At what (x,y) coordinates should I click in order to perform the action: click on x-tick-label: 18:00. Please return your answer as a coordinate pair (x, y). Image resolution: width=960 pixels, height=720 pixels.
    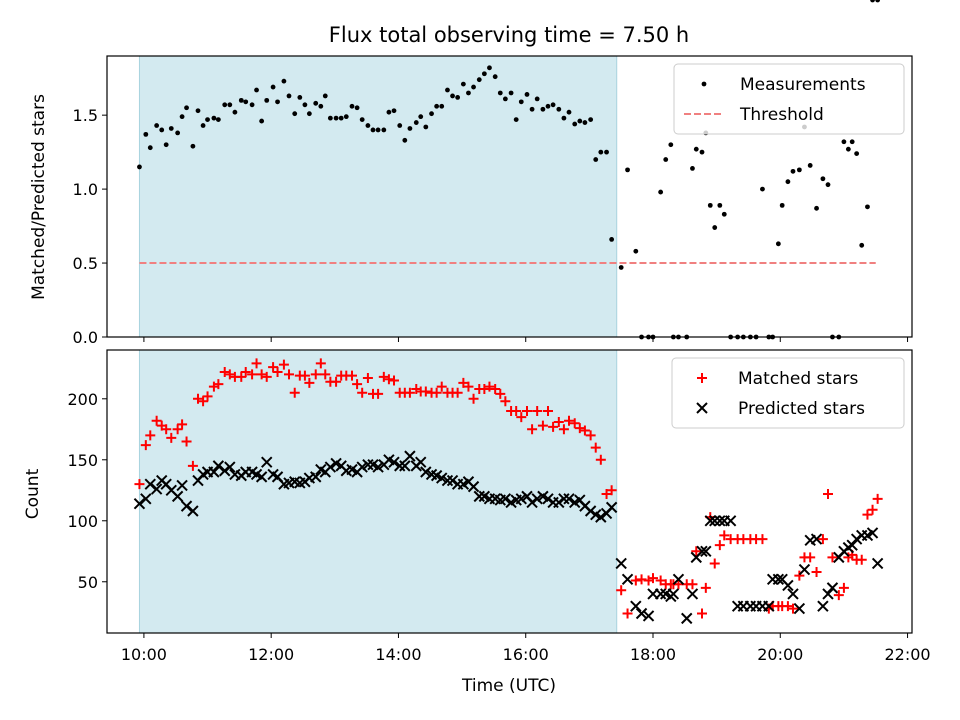
    Looking at the image, I should click on (653, 654).